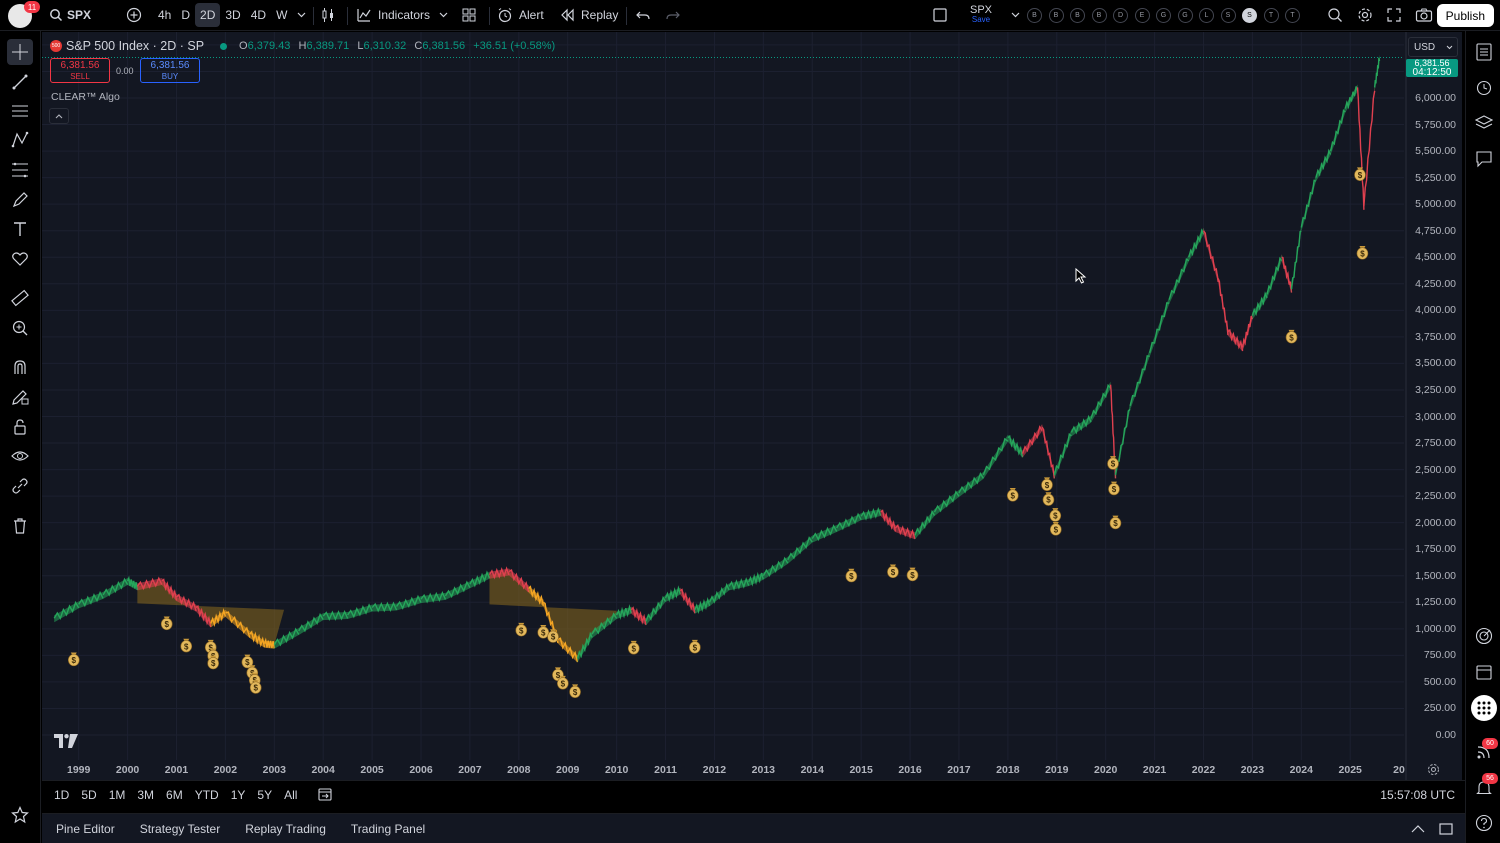  What do you see at coordinates (20, 52) in the screenshot?
I see `crosshair-tool` at bounding box center [20, 52].